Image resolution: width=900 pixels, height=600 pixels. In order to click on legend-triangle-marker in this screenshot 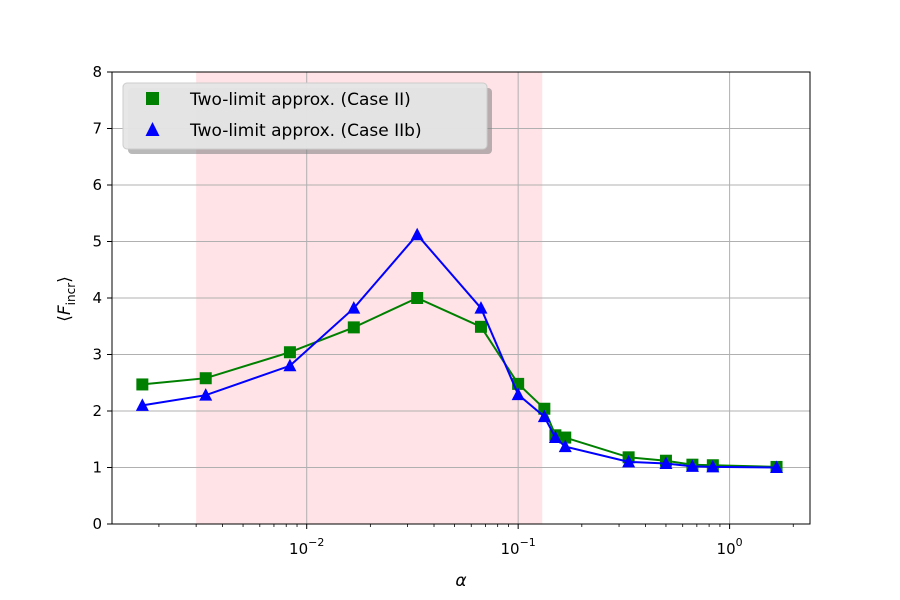, I will do `click(152, 129)`.